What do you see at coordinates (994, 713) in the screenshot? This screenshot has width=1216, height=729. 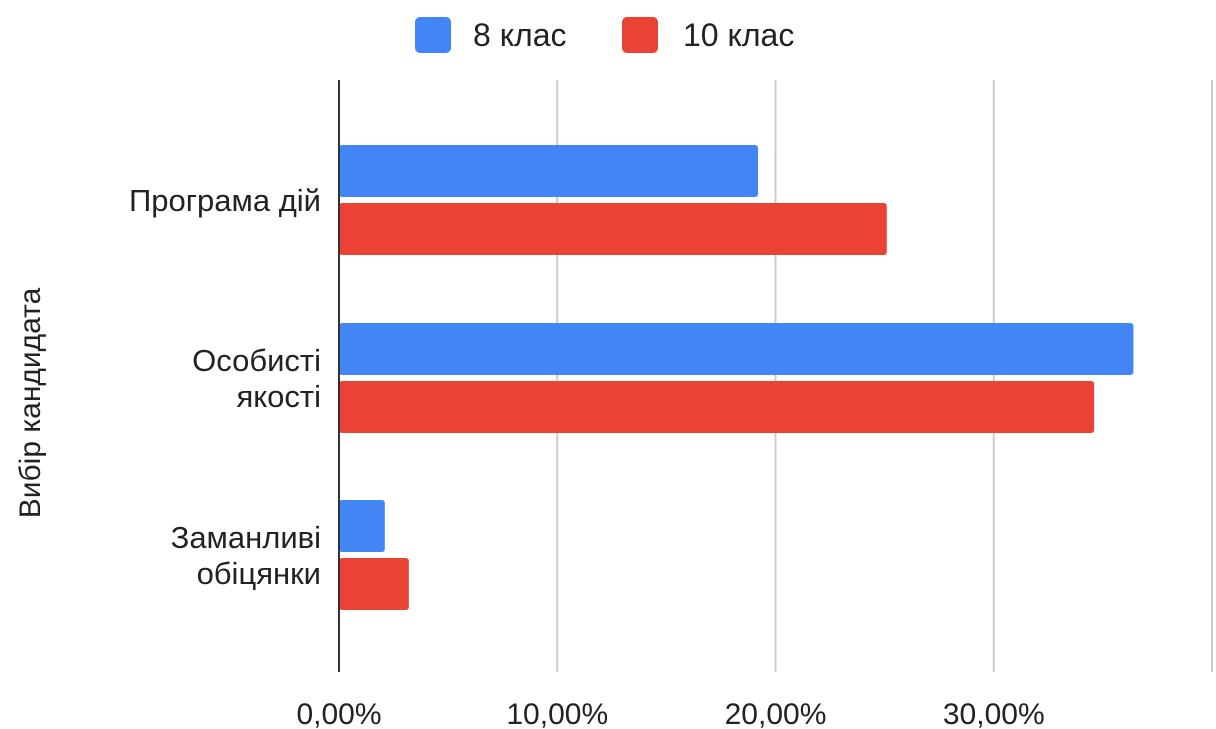 I see `x-tick-label: 30,00%` at bounding box center [994, 713].